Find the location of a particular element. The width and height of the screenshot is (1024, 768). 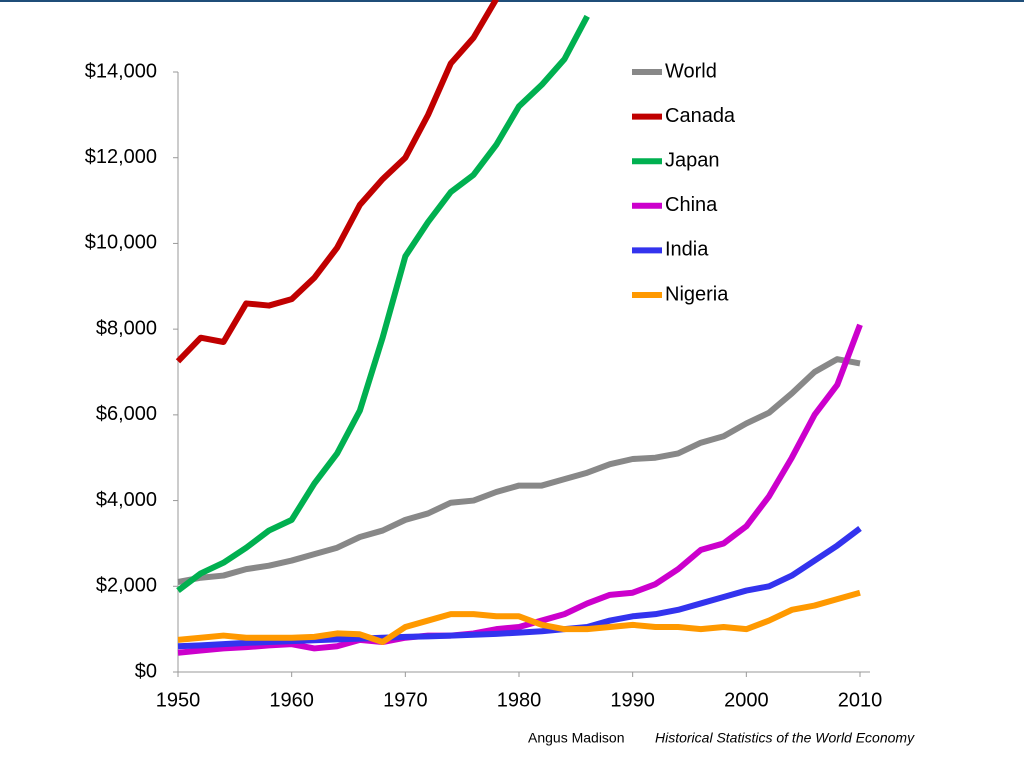

legend-label: Canada is located at coordinates (700, 116).